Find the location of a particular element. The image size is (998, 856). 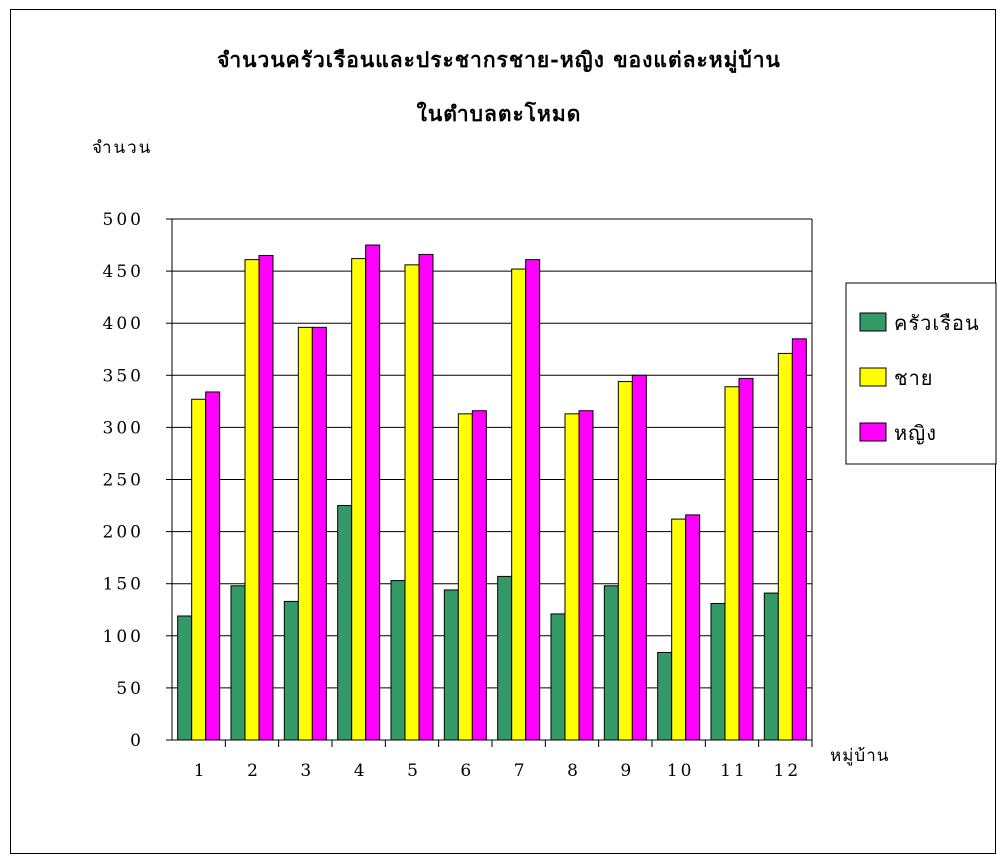

y-tick-label: 200 is located at coordinates (123, 533).